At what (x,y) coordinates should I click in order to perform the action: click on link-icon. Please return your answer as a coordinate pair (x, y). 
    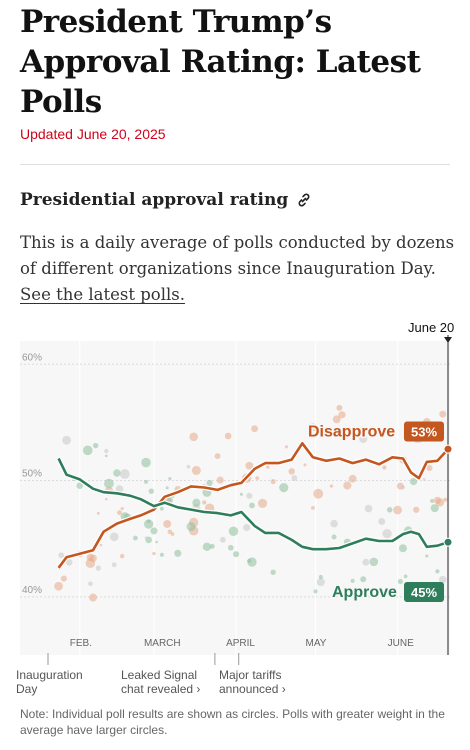
    Looking at the image, I should click on (304, 200).